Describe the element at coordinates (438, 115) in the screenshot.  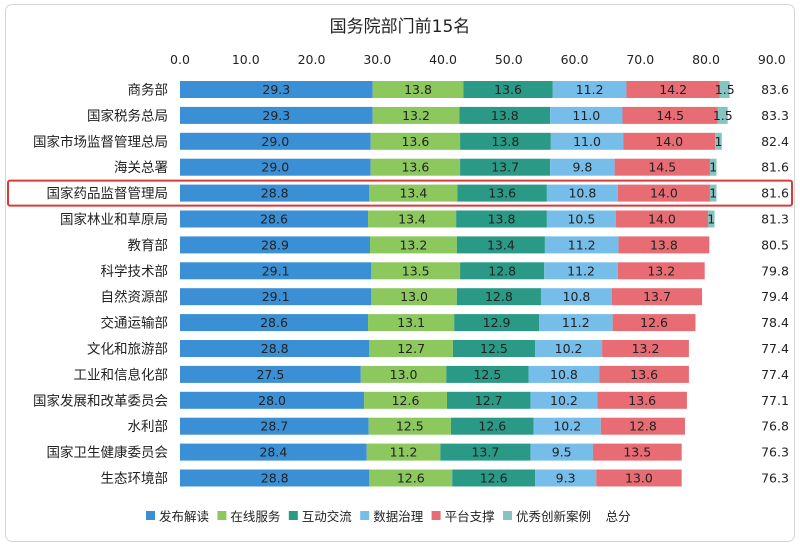
I see `chart-row: 国家税务总局 29.3 13.2 13.8 11.0 14.5 1.5 83.3` at that location.